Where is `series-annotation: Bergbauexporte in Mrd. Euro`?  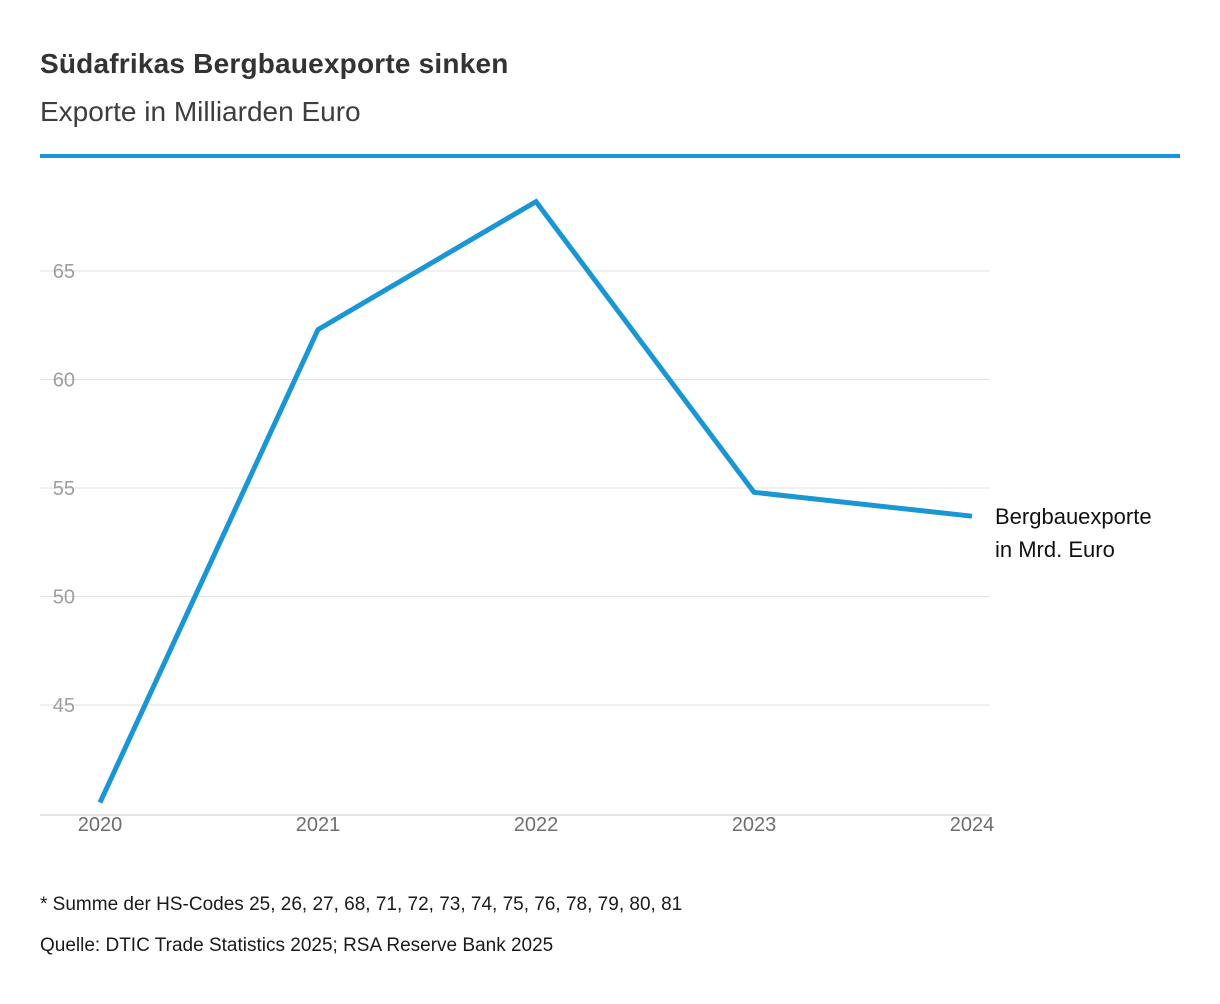
series-annotation: Bergbauexporte in Mrd. Euro is located at coordinates (1073, 533).